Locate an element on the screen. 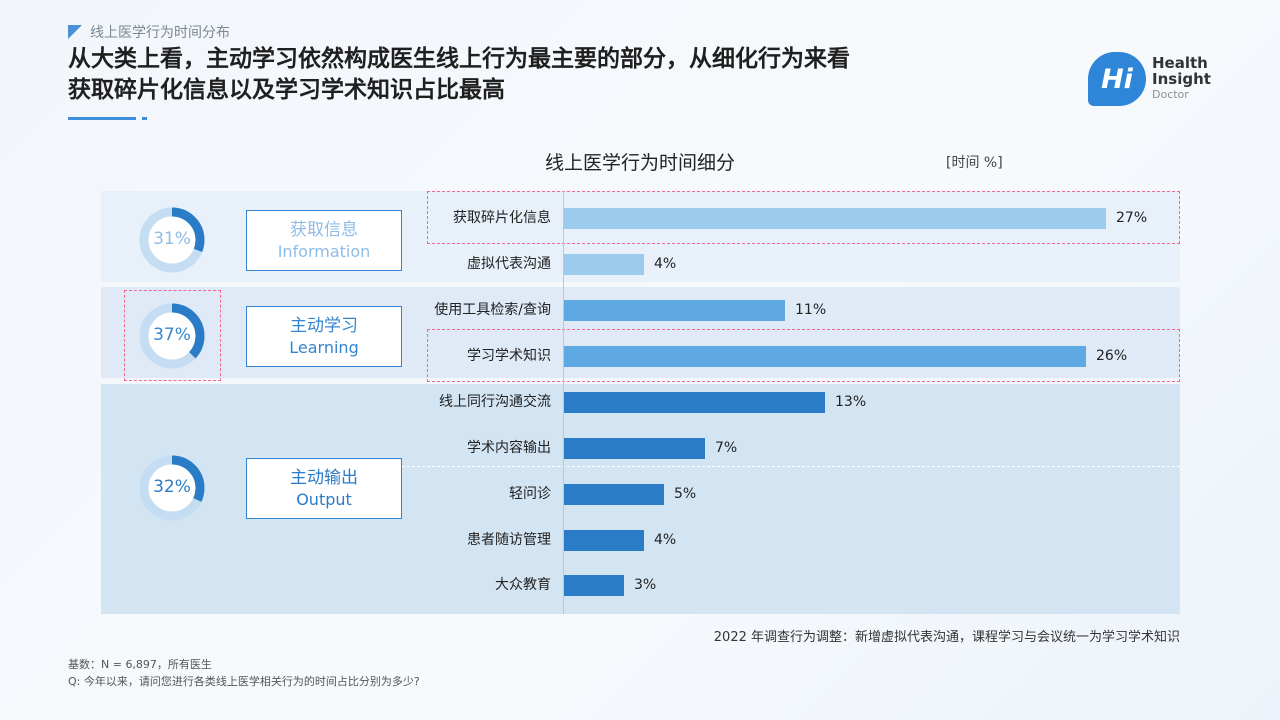 This screenshot has width=1280, height=720. group-name-en: Output is located at coordinates (324, 499).